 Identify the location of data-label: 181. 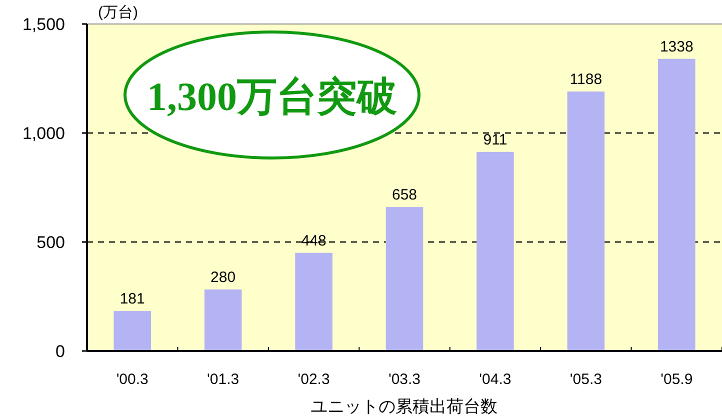
(132, 299).